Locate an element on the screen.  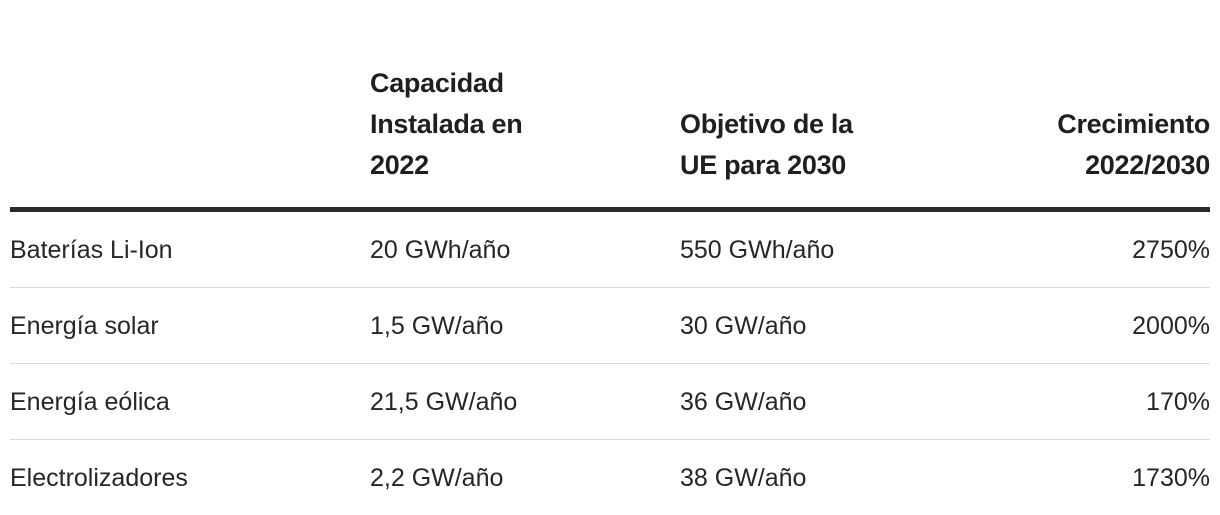
cell-capacity-2022: 1,5 GW/año is located at coordinates (525, 326).